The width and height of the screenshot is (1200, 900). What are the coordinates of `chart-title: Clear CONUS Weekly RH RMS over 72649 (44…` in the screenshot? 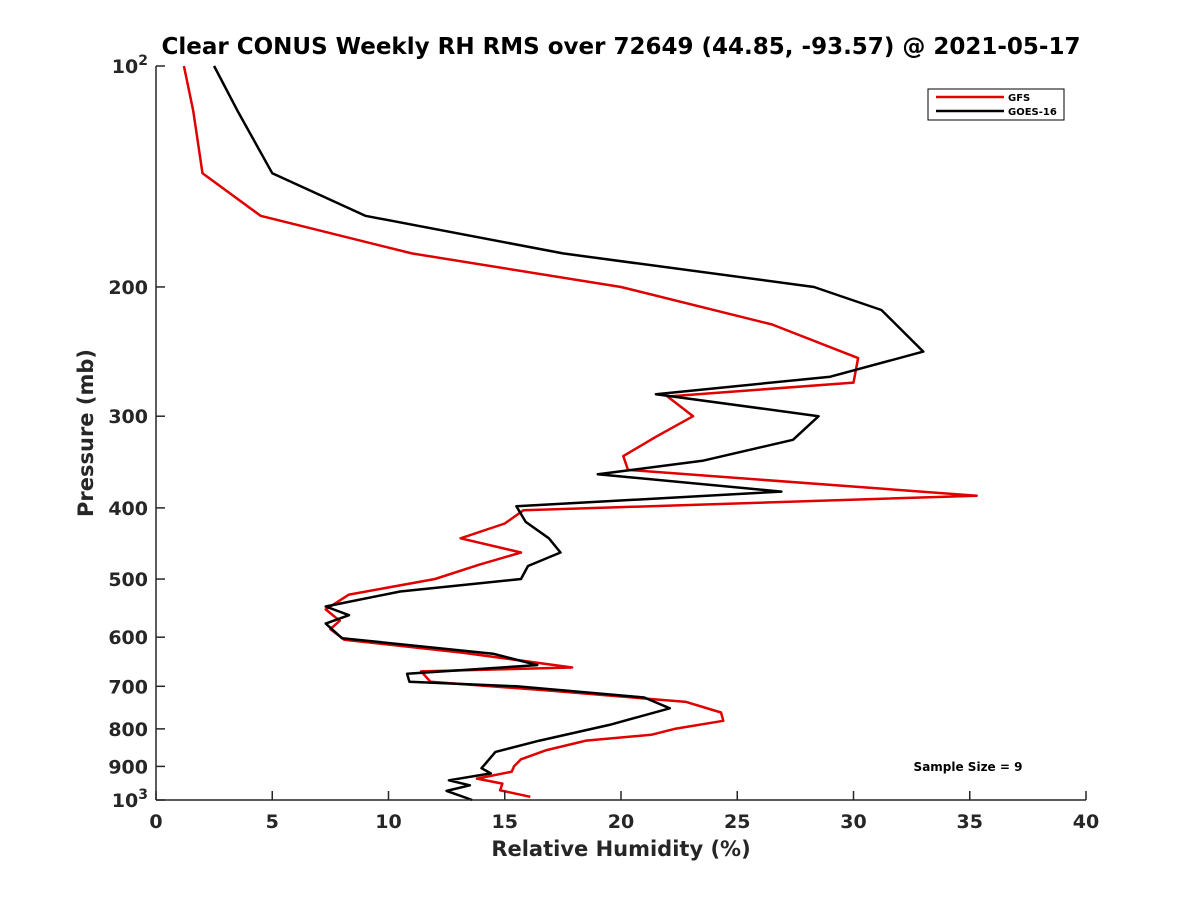 It's located at (621, 47).